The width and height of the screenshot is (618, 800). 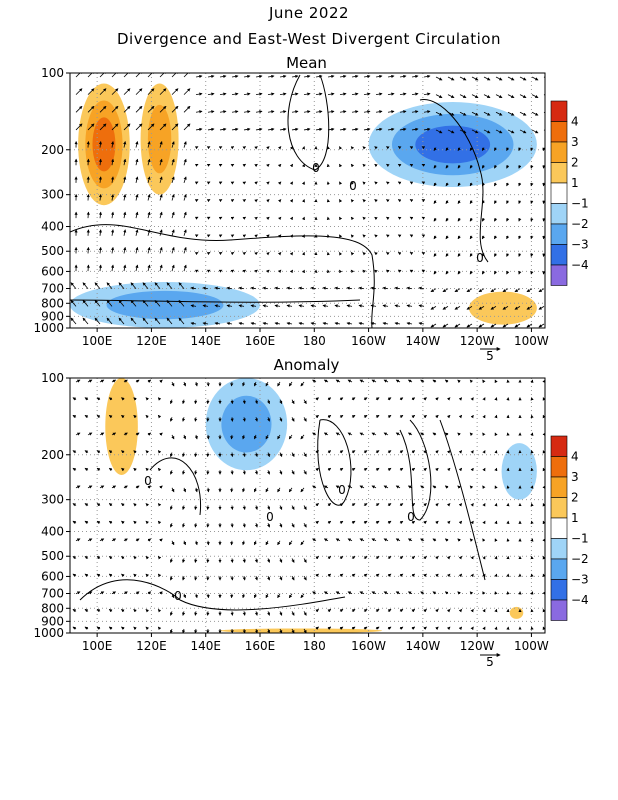 What do you see at coordinates (52, 556) in the screenshot?
I see `y-tick-label: 500` at bounding box center [52, 556].